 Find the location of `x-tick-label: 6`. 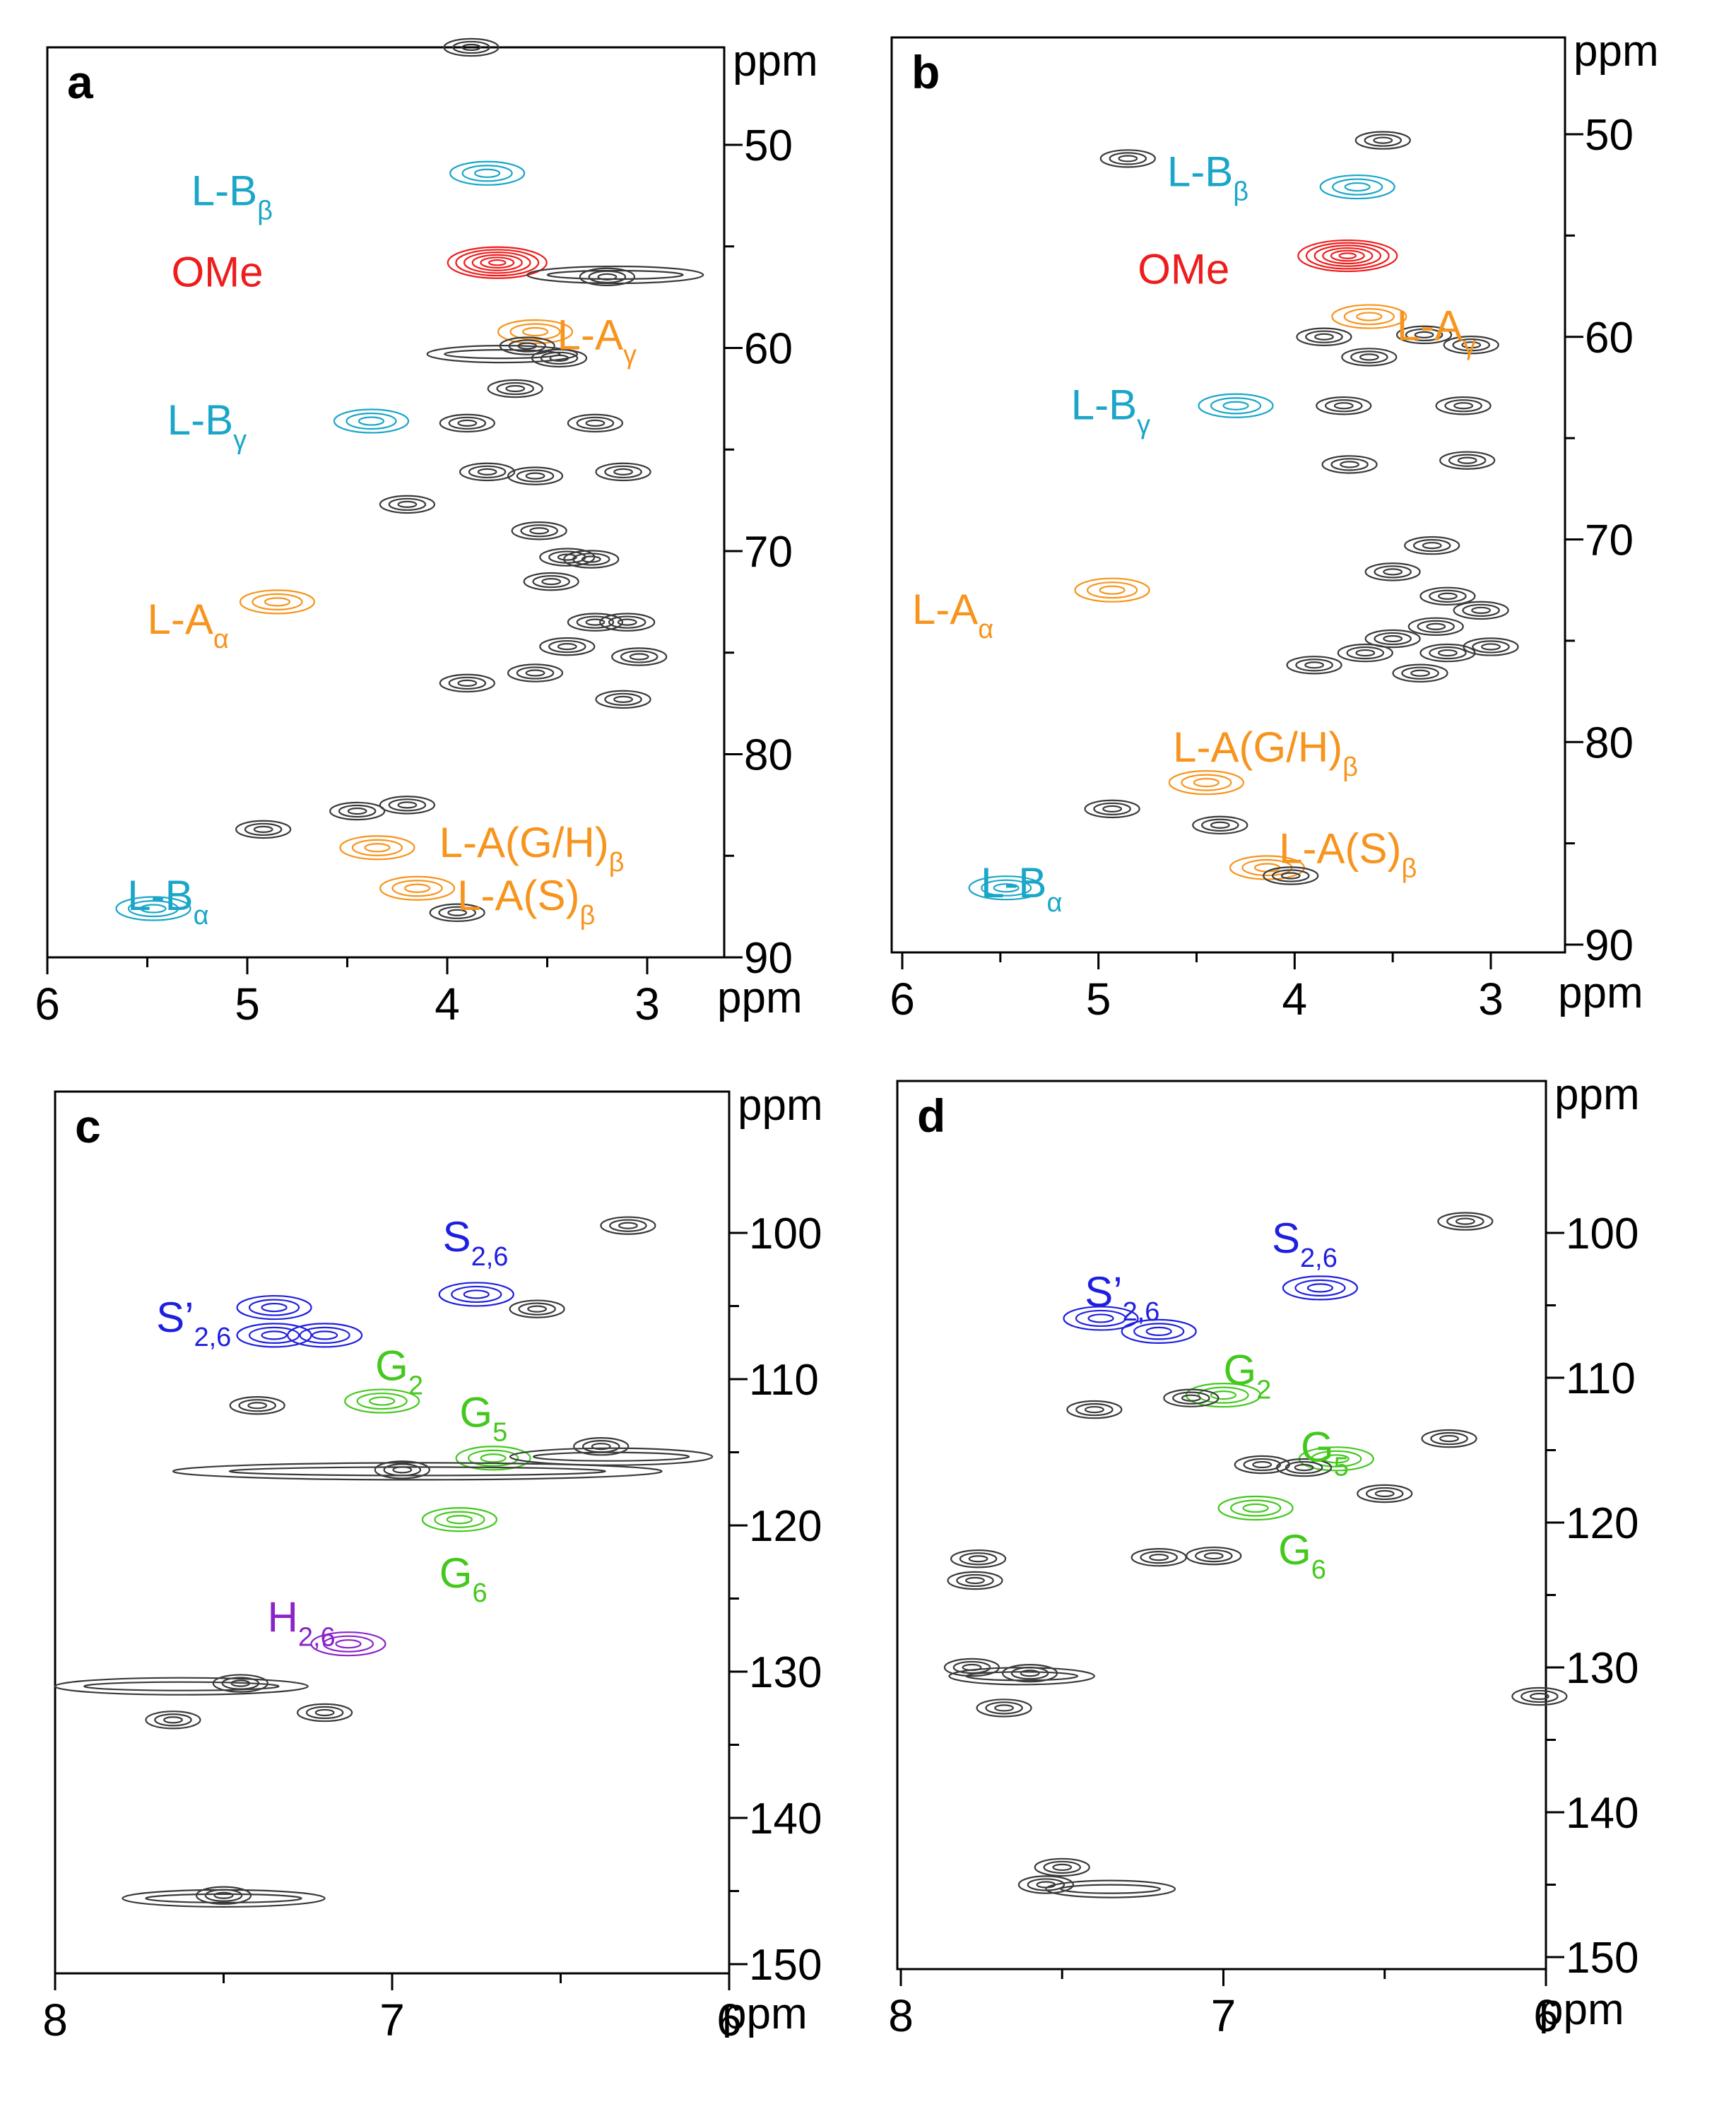

x-tick-label: 6 is located at coordinates (729, 2020).